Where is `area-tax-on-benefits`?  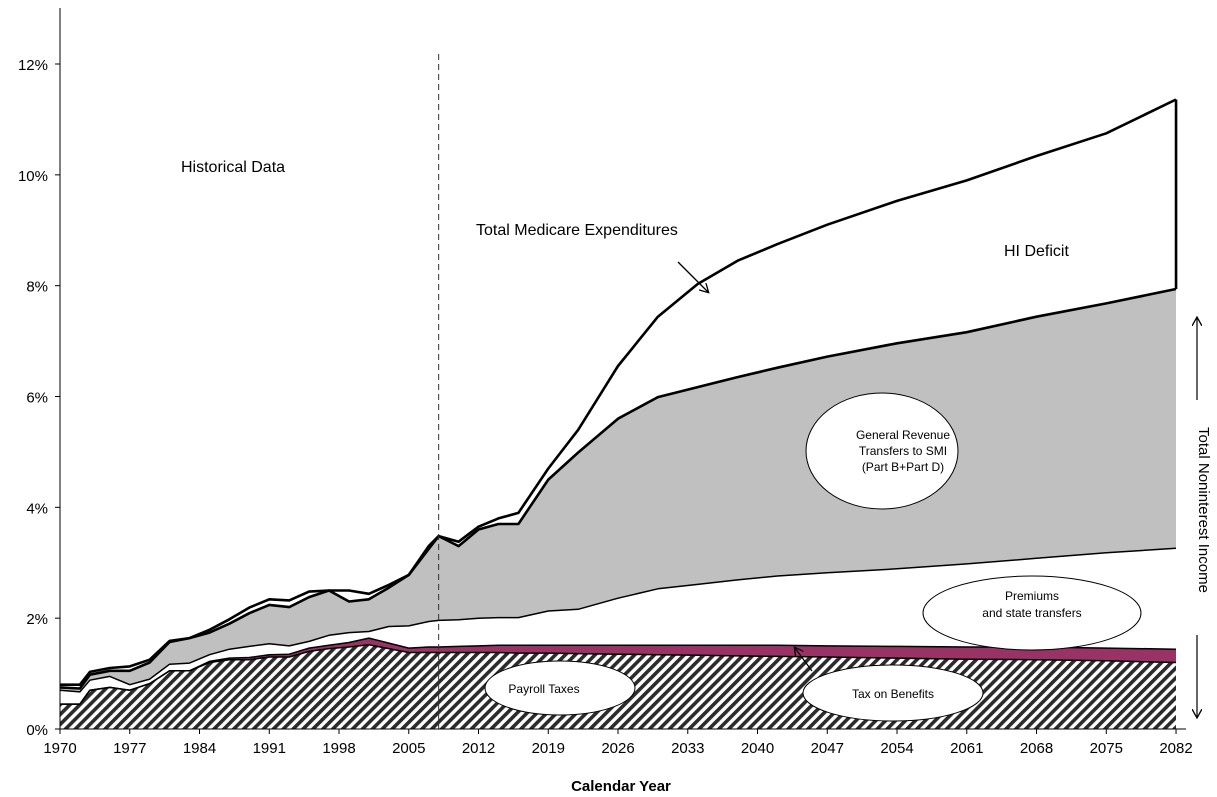
area-tax-on-benefits is located at coordinates (618, 671).